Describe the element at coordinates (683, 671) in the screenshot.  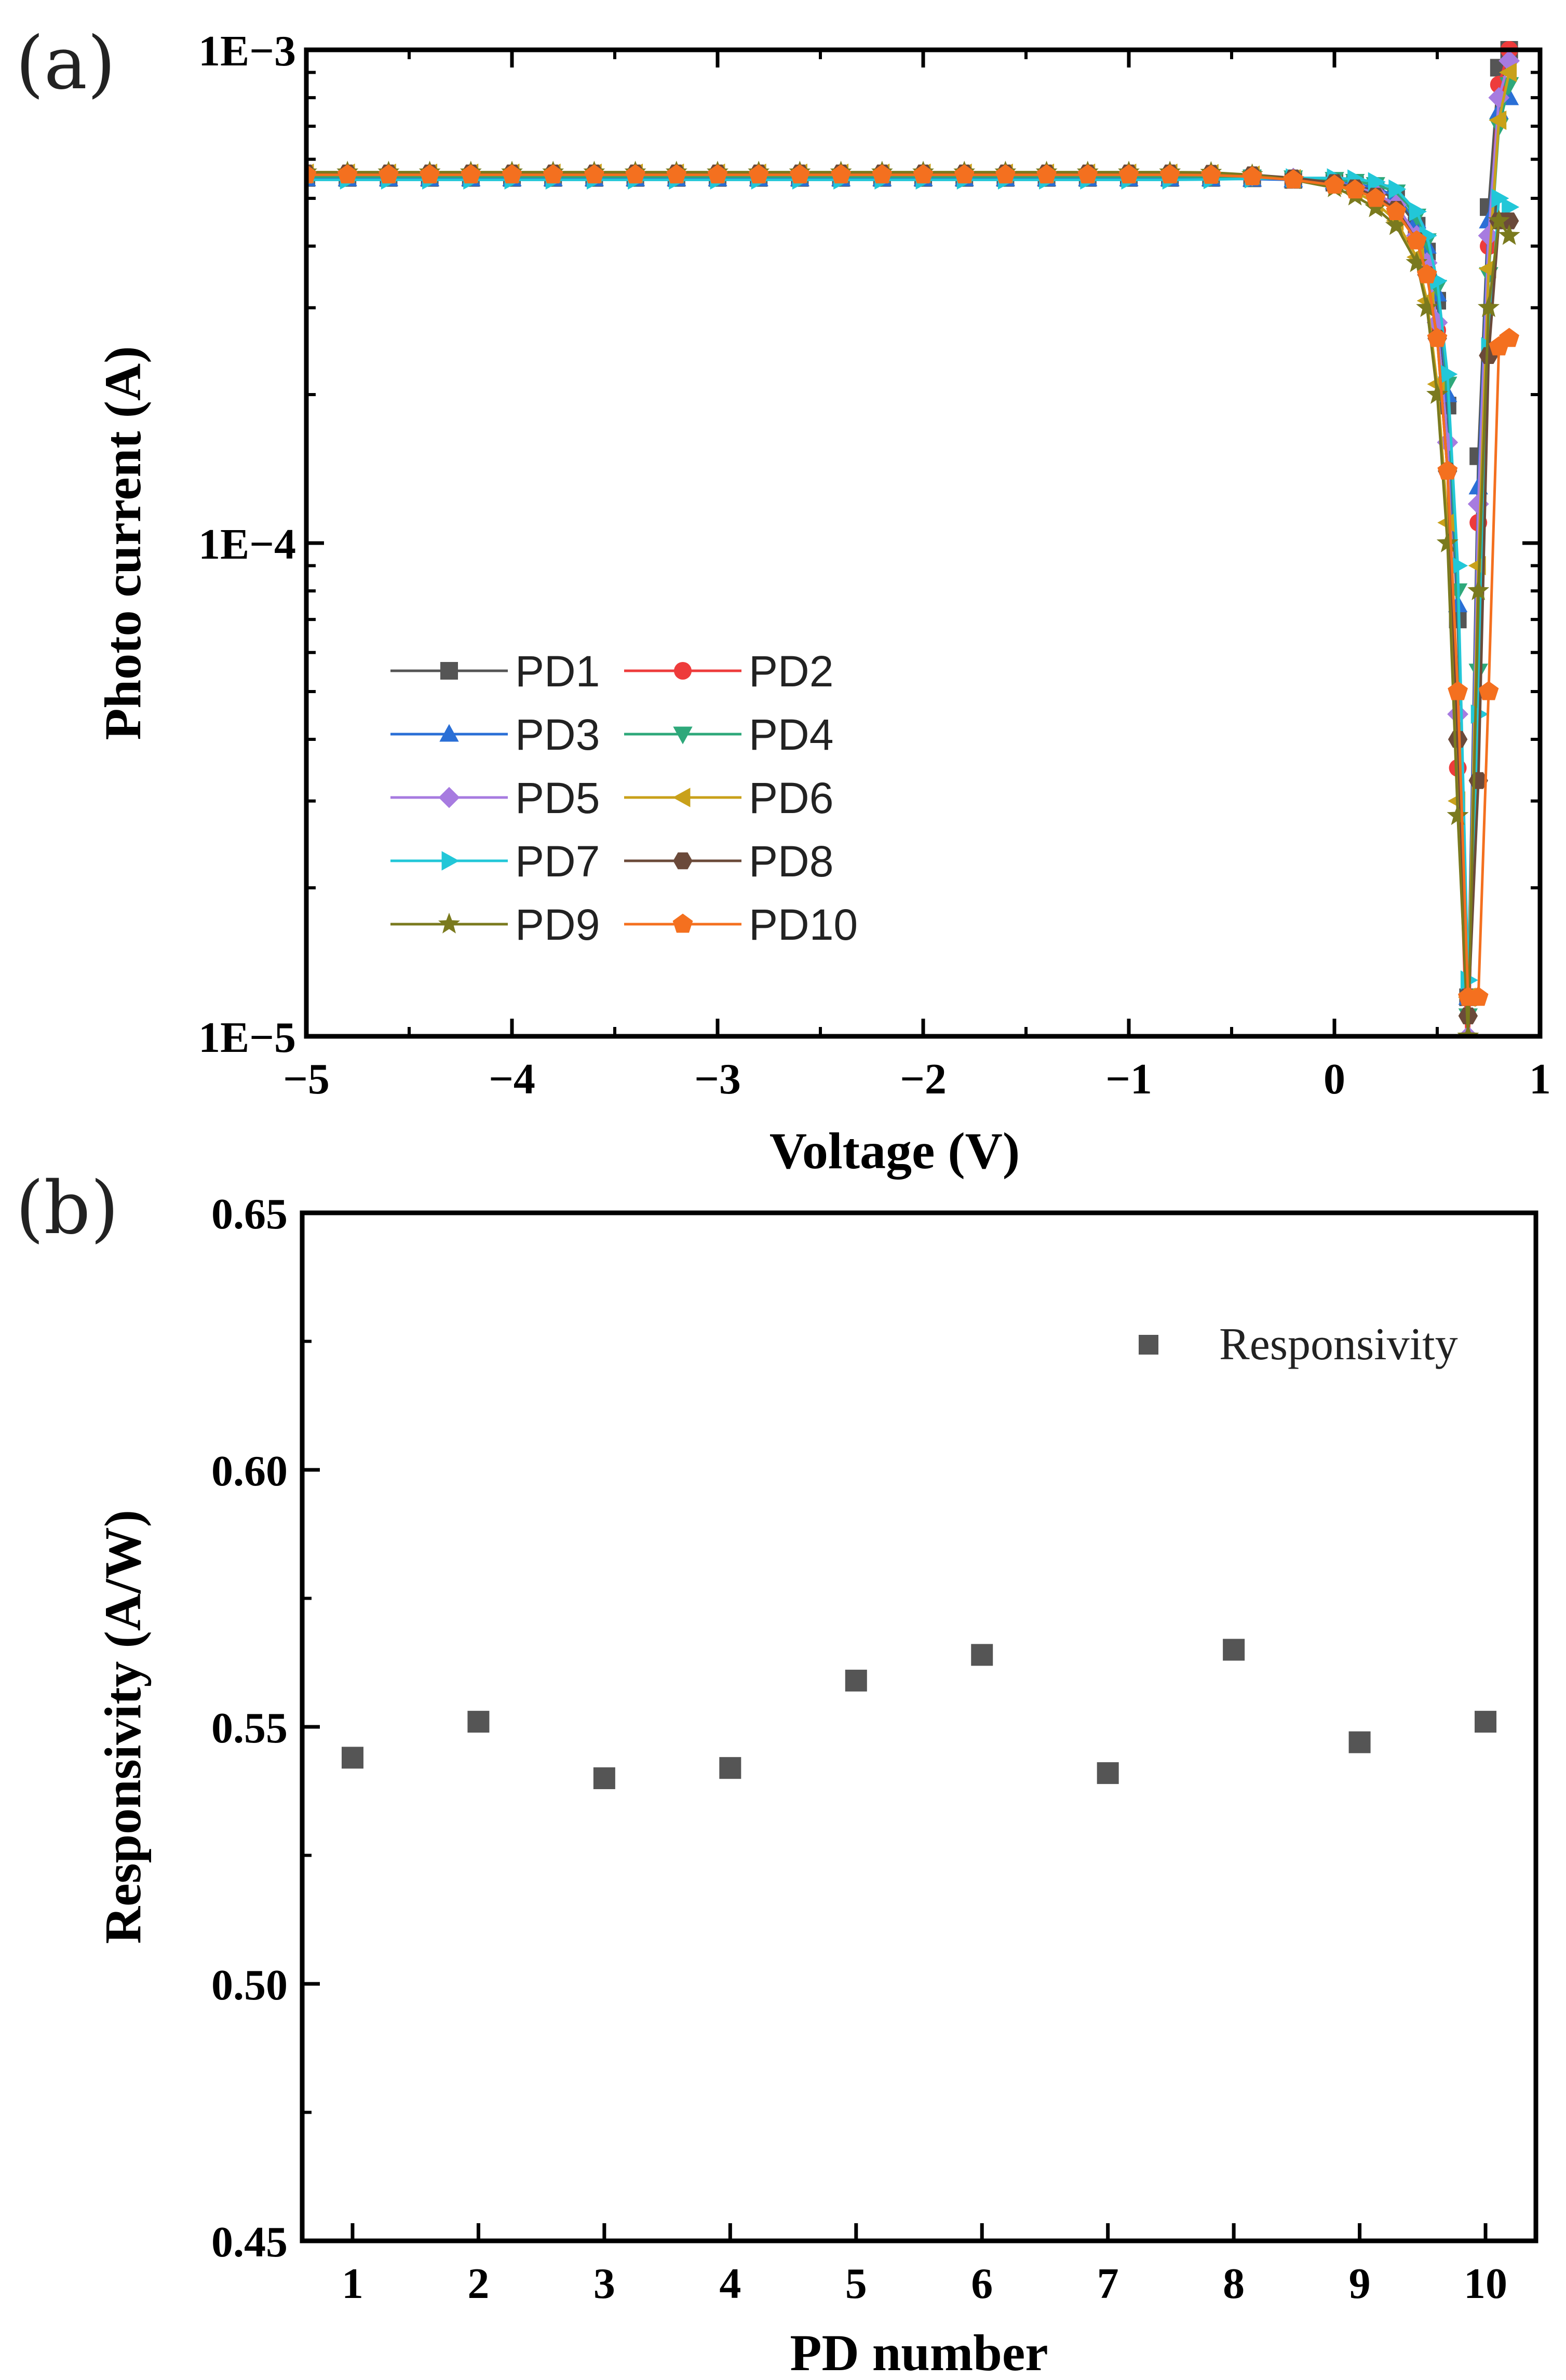
I see `legend-marker-PD2` at that location.